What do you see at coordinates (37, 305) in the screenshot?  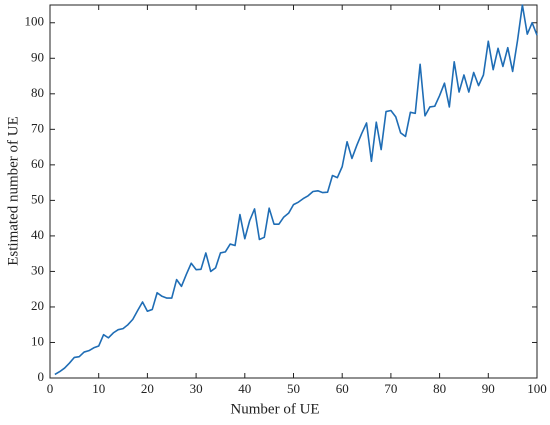 I see `y-tick-label: 20` at bounding box center [37, 305].